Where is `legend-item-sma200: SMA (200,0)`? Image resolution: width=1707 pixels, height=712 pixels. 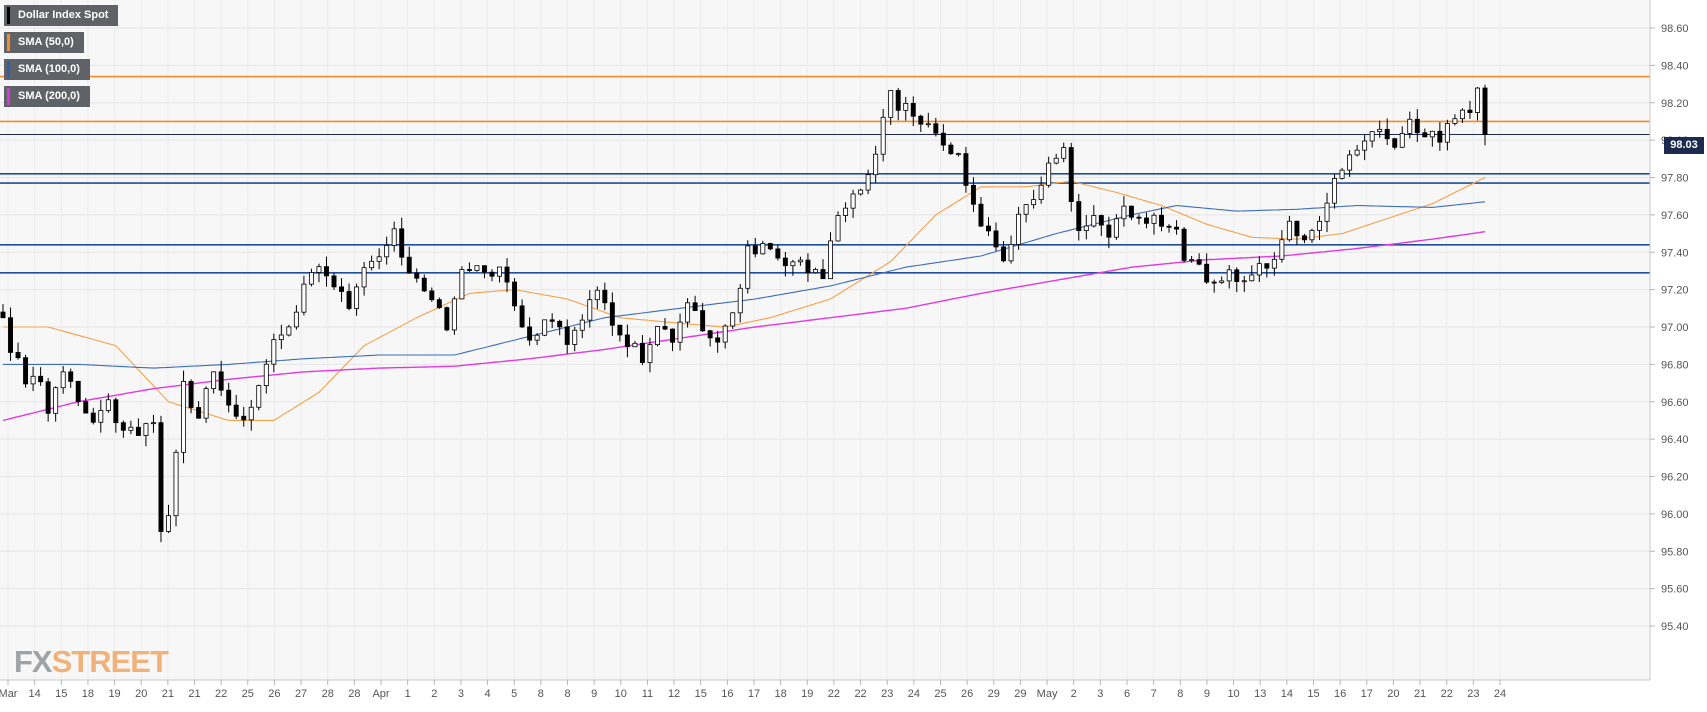
legend-item-sma200: SMA (200,0) is located at coordinates (47, 96).